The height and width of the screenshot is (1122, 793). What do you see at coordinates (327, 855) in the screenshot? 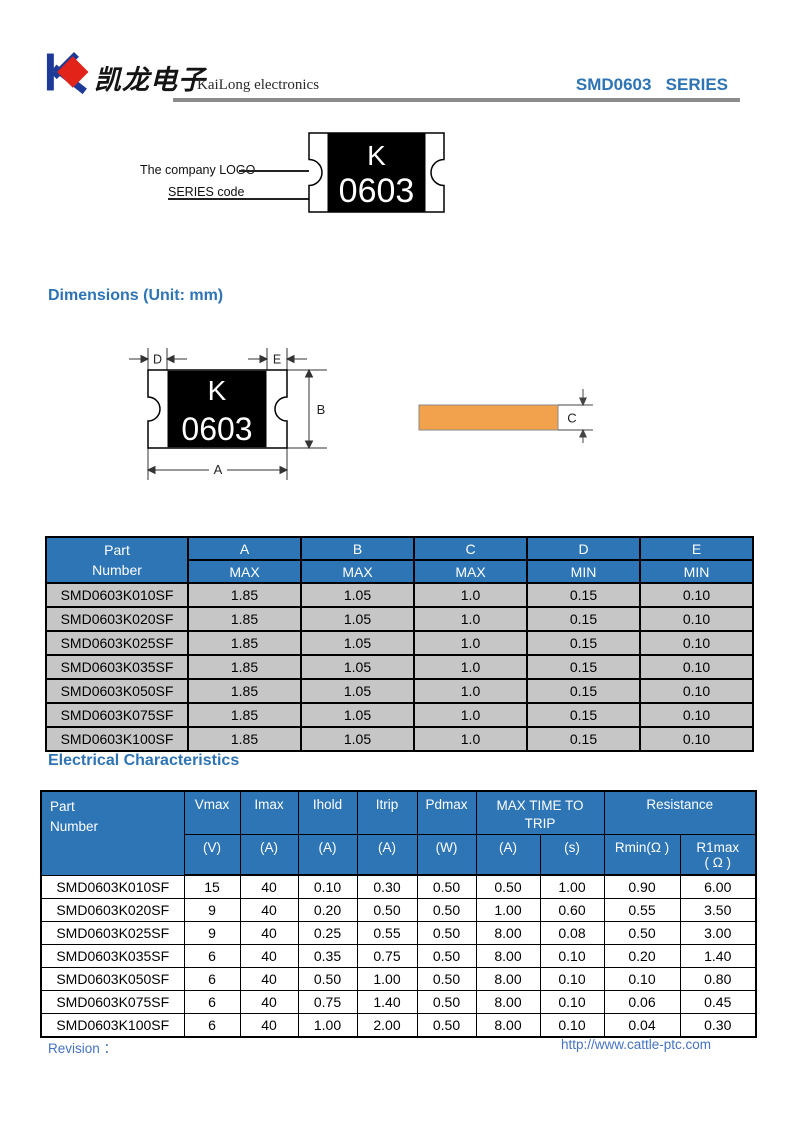
I see `elec-unit-a2: (A)` at bounding box center [327, 855].